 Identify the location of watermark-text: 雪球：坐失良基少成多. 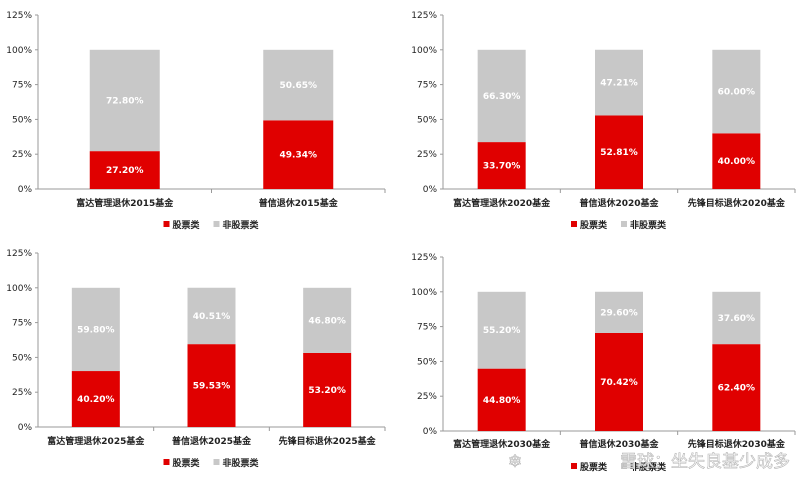
(705, 462).